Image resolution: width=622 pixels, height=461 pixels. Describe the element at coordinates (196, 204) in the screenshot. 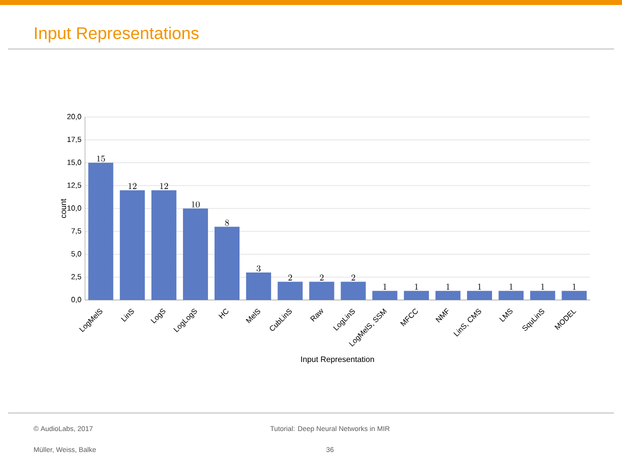

I see `data-label: 10` at that location.